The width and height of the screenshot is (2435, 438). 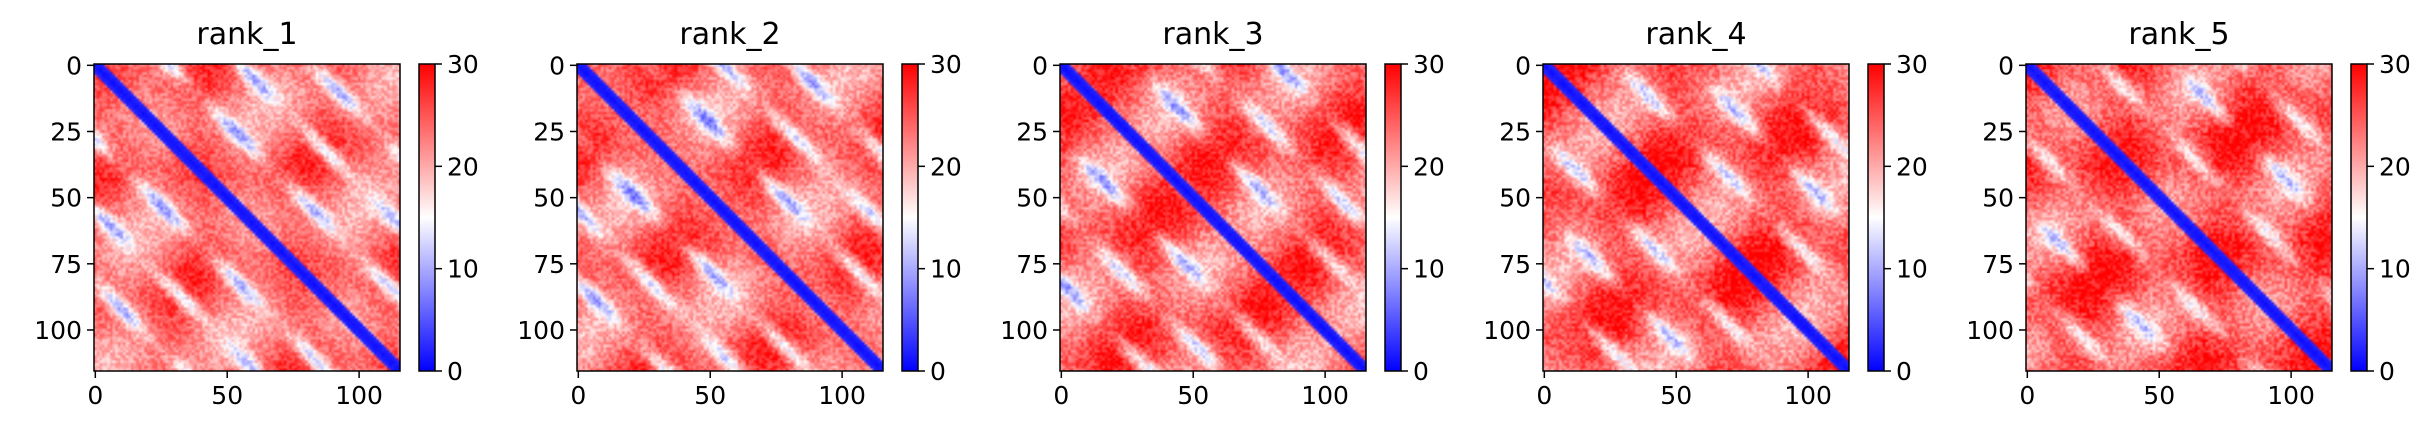 What do you see at coordinates (1695, 34) in the screenshot?
I see `panel-title: rank_4` at bounding box center [1695, 34].